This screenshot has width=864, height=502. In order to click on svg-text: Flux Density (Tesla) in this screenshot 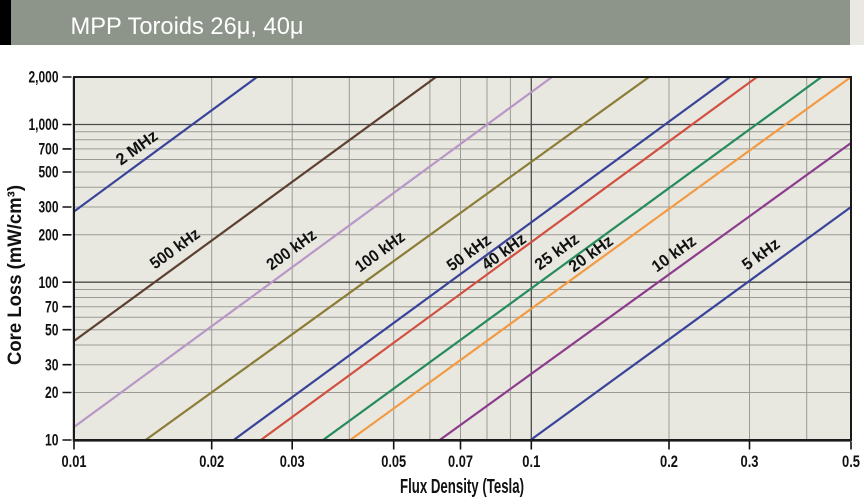, I will do `click(462, 487)`.